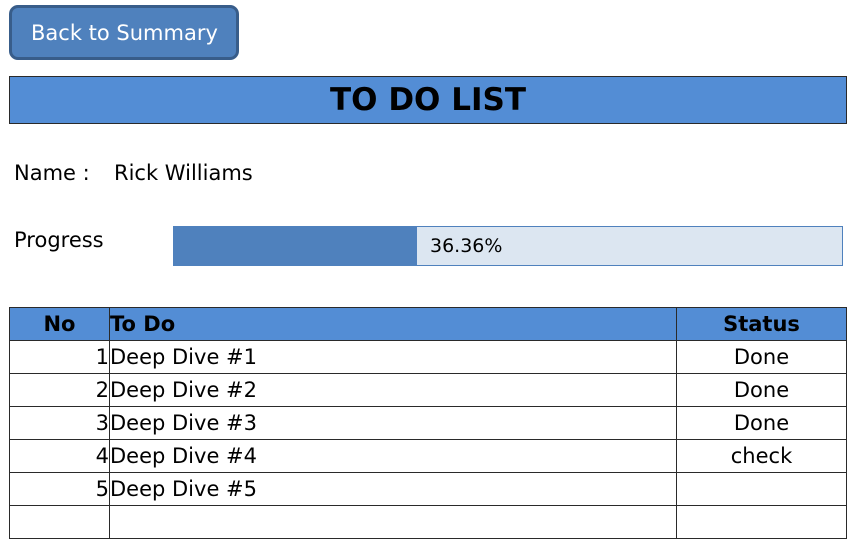 This screenshot has width=860, height=539. Describe the element at coordinates (59, 489) in the screenshot. I see `row-no: 5` at that location.